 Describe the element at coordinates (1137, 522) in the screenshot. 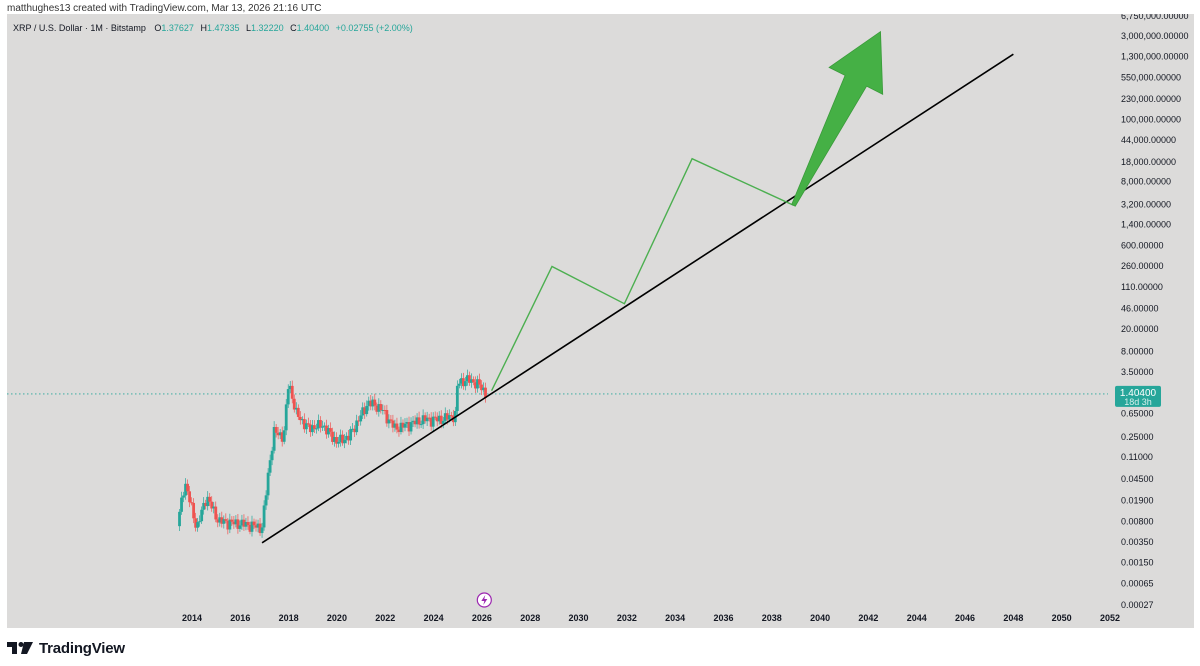

I see `y-axis-tick-label: 0.00800` at that location.